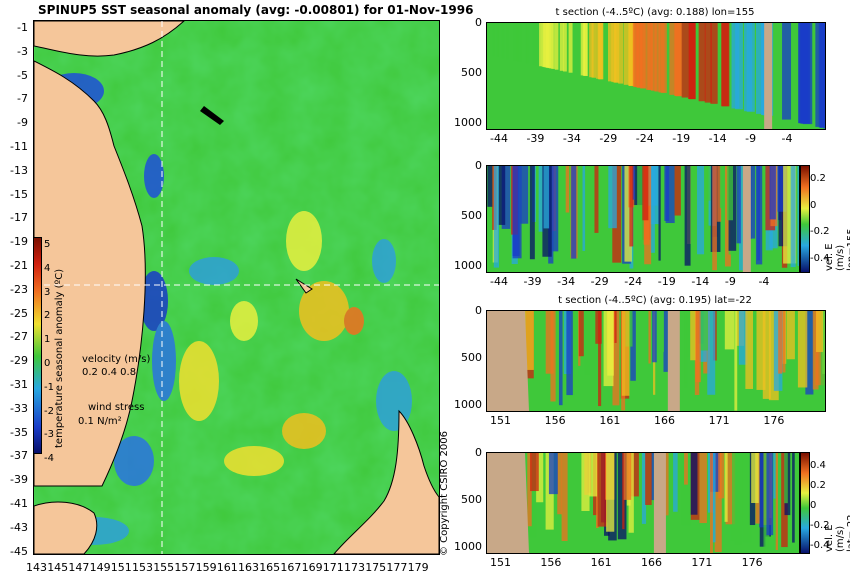 The width and height of the screenshot is (850, 580). What do you see at coordinates (248, 567) in the screenshot?
I see `lon-tick-label: 163` at bounding box center [248, 567].